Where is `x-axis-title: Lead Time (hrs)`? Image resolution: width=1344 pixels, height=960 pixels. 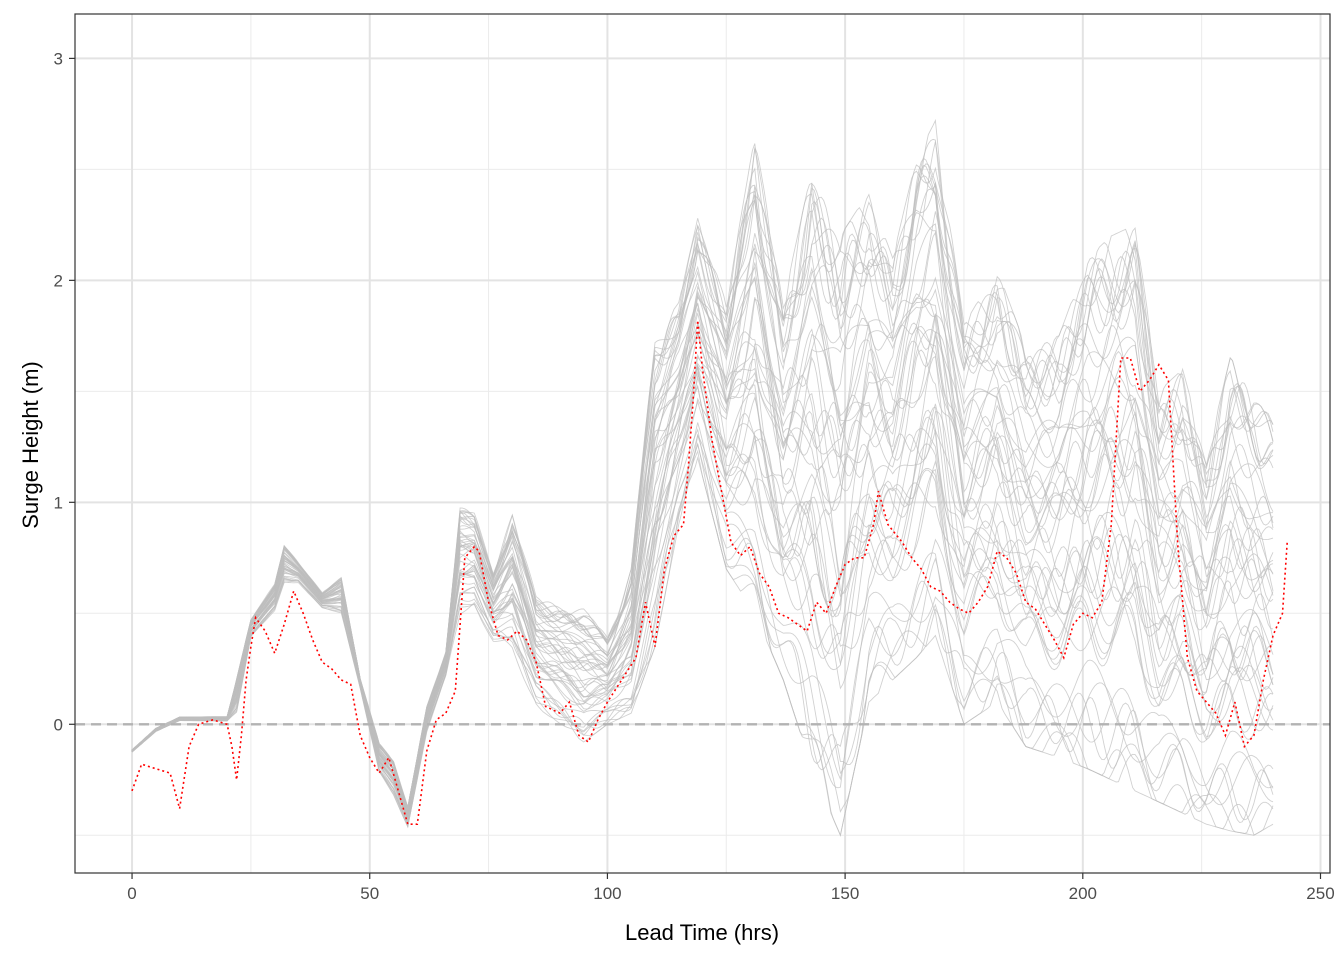 x-axis-title: Lead Time (hrs) is located at coordinates (702, 932).